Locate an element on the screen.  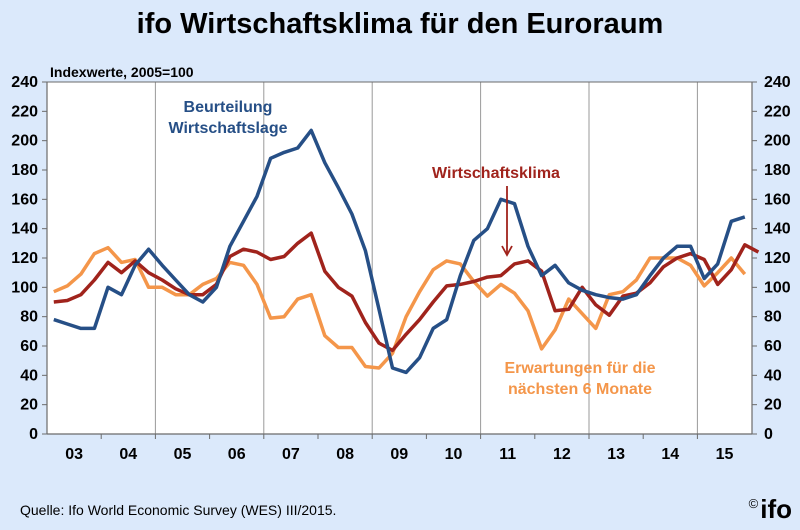
y-tick-label: 120 is located at coordinates (24, 258).